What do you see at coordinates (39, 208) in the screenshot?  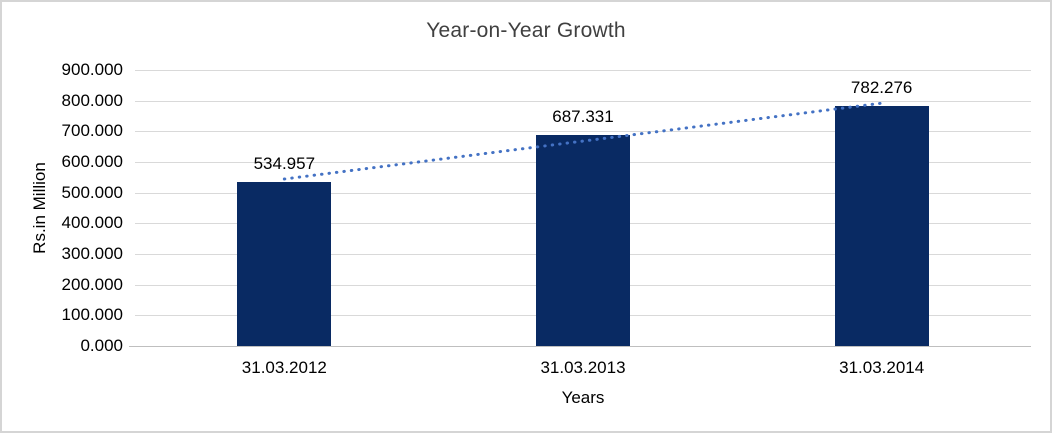 I see `y-axis-title: Rs.in Million` at bounding box center [39, 208].